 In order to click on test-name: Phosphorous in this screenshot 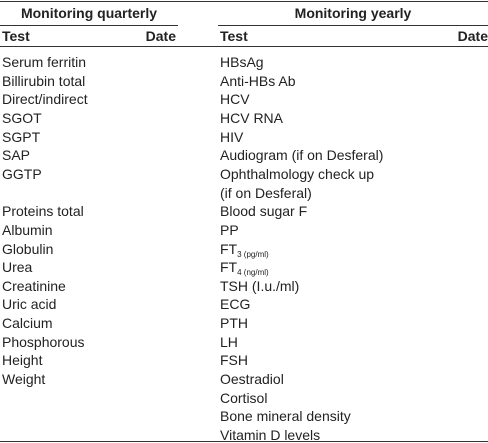, I will do `click(43, 341)`.